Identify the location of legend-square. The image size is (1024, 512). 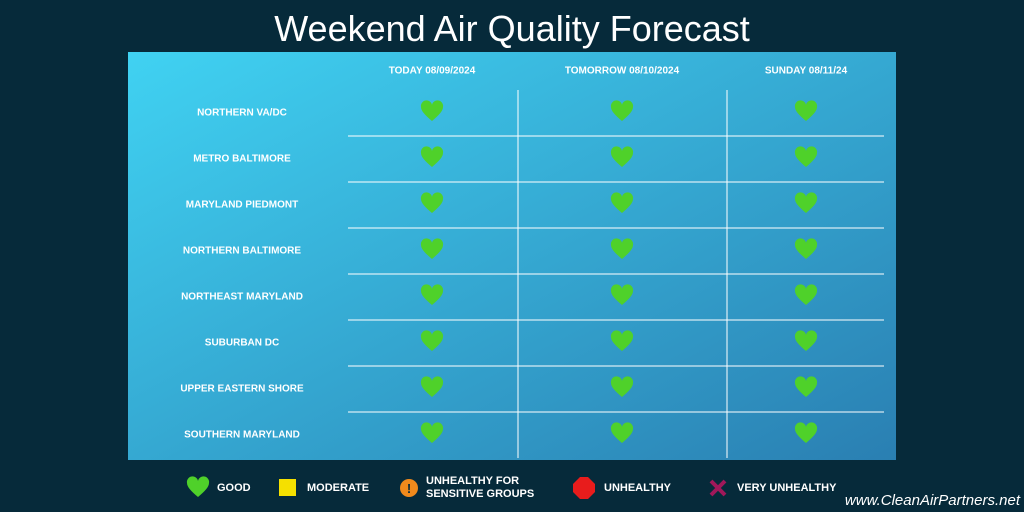
(287, 487).